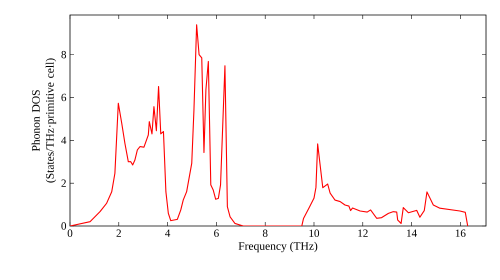 The width and height of the screenshot is (500, 280). What do you see at coordinates (63, 226) in the screenshot?
I see `y-tick-label: 0` at bounding box center [63, 226].